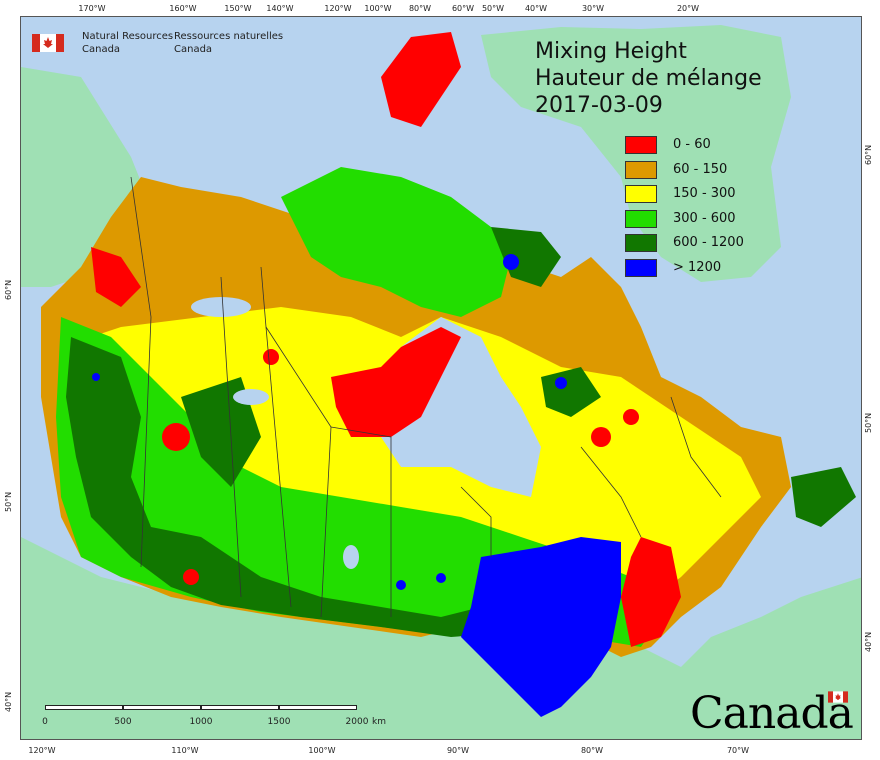 The image size is (880, 760). What do you see at coordinates (322, 750) in the screenshot?
I see `bottom-tick-label: 100°W` at bounding box center [322, 750].